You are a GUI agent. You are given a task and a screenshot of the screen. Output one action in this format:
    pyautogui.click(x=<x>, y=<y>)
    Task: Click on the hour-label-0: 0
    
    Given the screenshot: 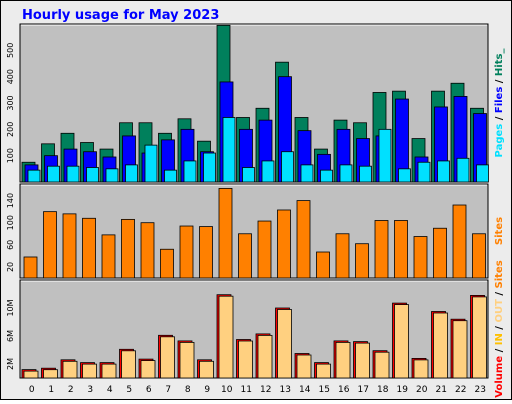 What is the action you would take?
    pyautogui.click(x=32, y=390)
    